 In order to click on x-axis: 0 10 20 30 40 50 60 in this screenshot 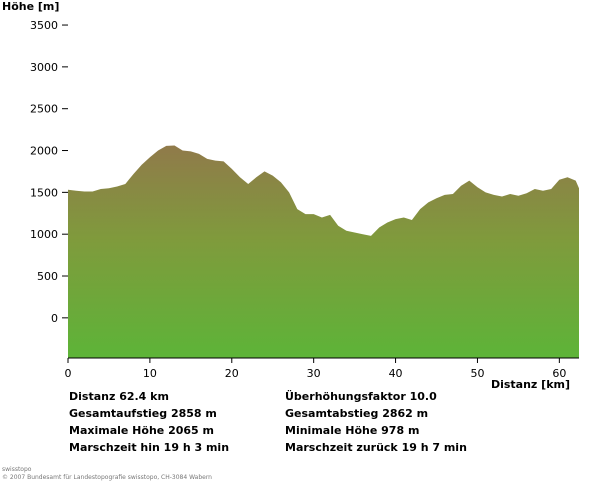, I will do `click(315, 369)`.